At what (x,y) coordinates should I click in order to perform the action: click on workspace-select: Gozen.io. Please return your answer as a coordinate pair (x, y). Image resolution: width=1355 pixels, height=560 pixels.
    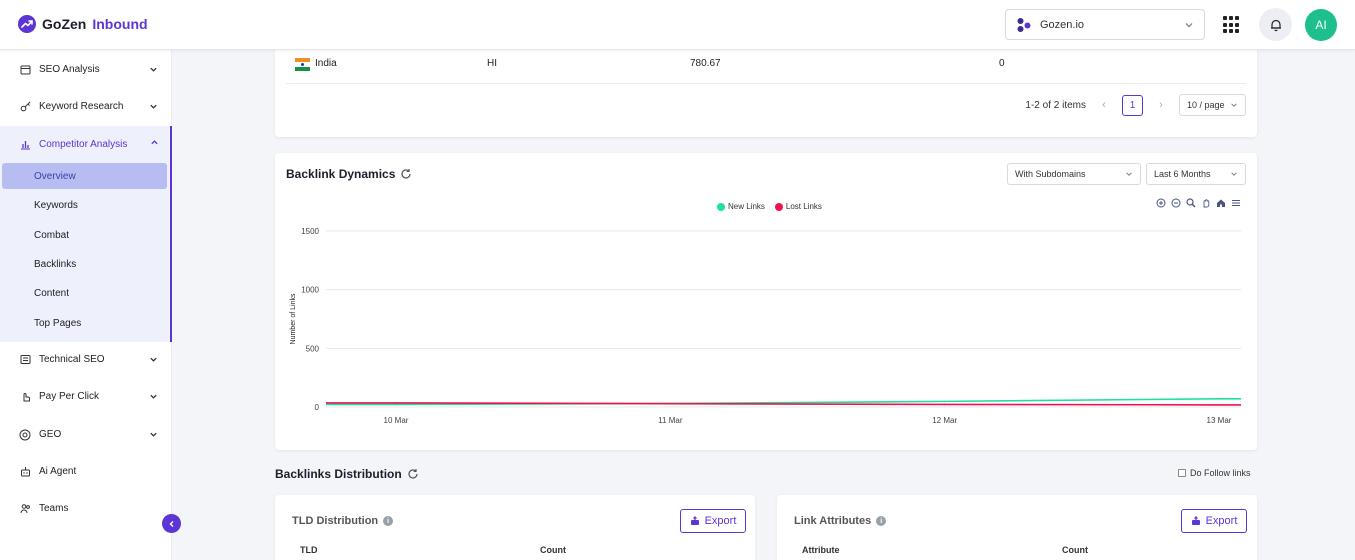
    Looking at the image, I should click on (1105, 24).